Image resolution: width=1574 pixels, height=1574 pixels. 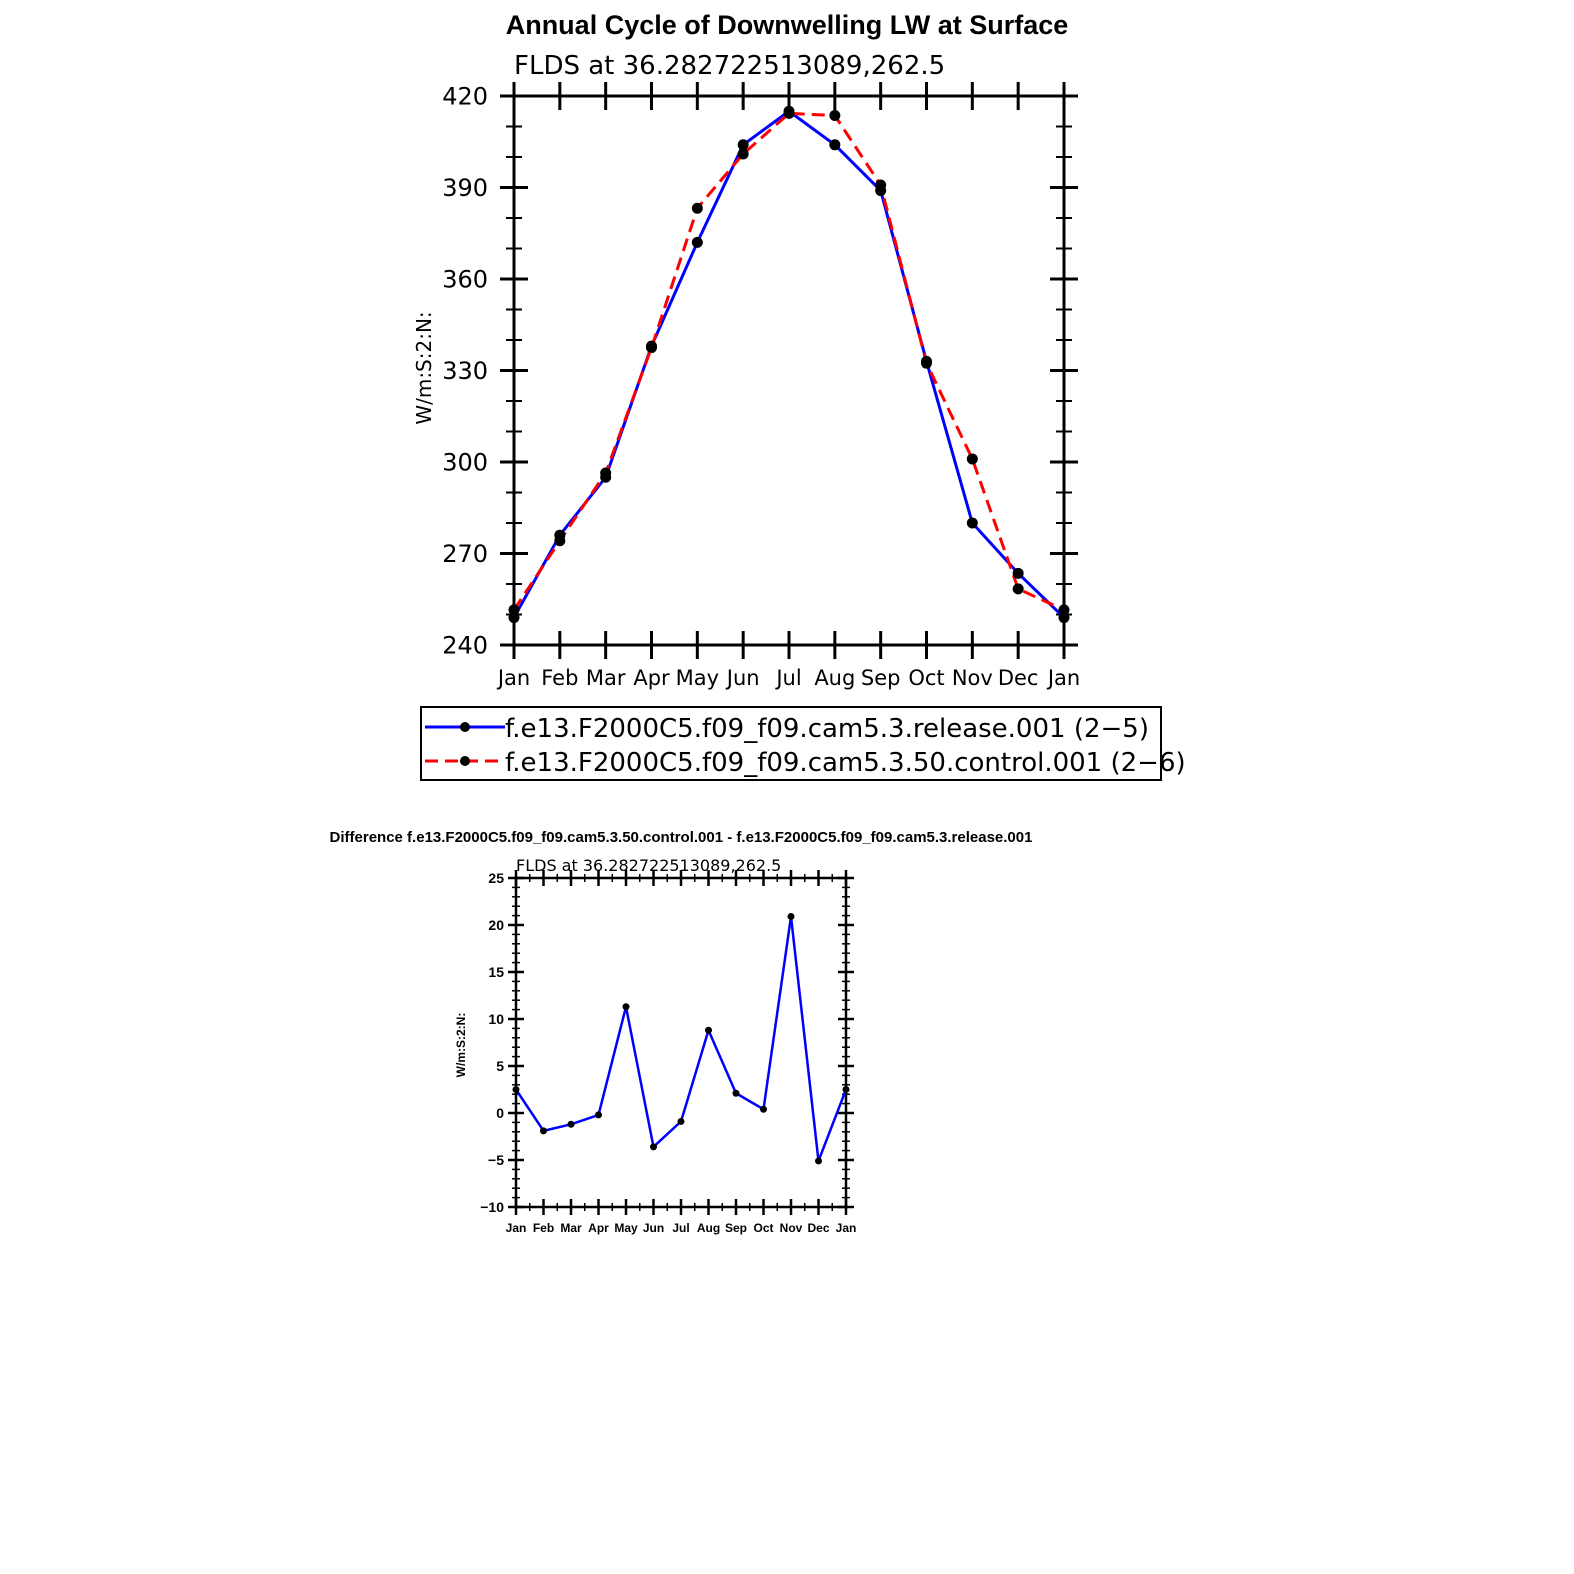 What do you see at coordinates (834, 678) in the screenshot?
I see `main-xtick-label: Aug` at bounding box center [834, 678].